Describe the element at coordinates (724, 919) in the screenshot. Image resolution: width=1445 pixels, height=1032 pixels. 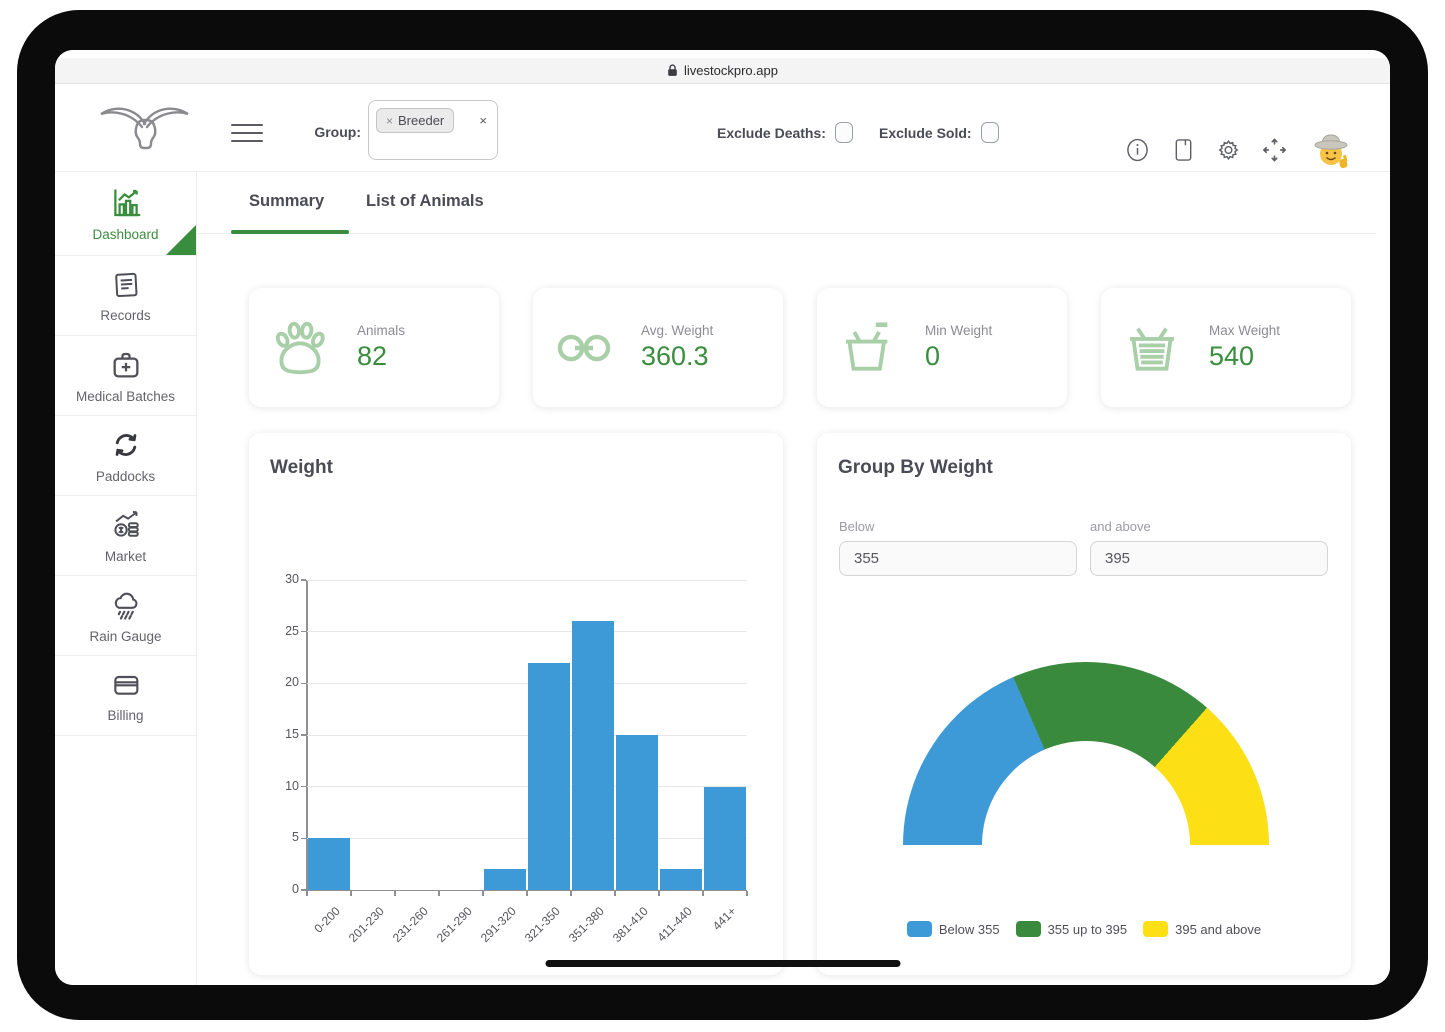
I see `x-tick-label: 441+` at that location.